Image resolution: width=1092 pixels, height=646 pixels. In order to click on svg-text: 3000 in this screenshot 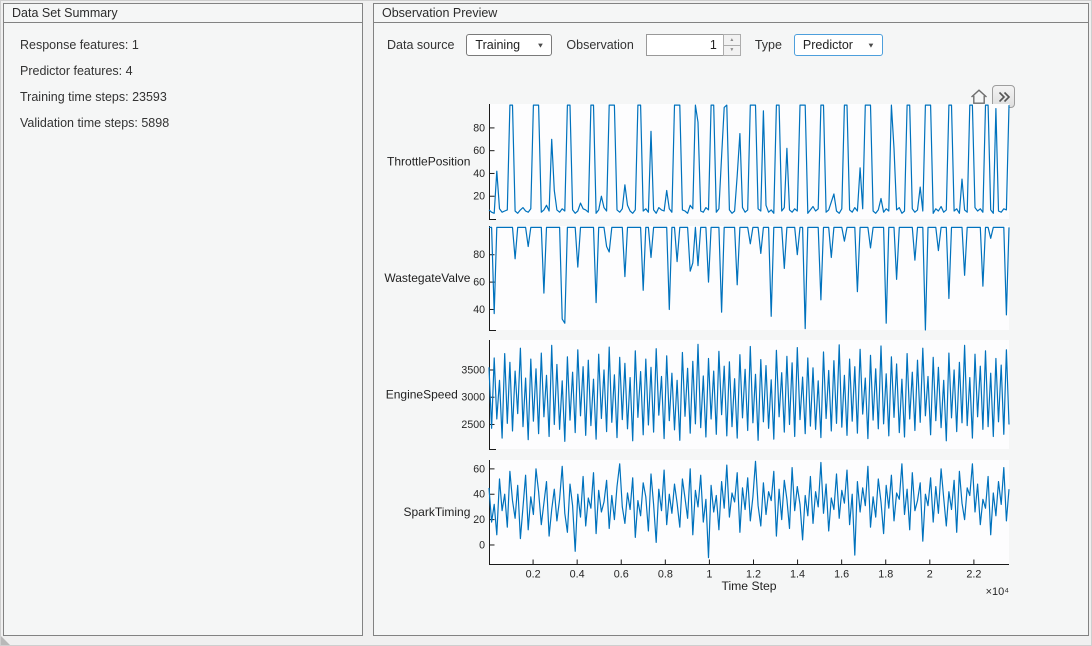, I will do `click(473, 398)`.